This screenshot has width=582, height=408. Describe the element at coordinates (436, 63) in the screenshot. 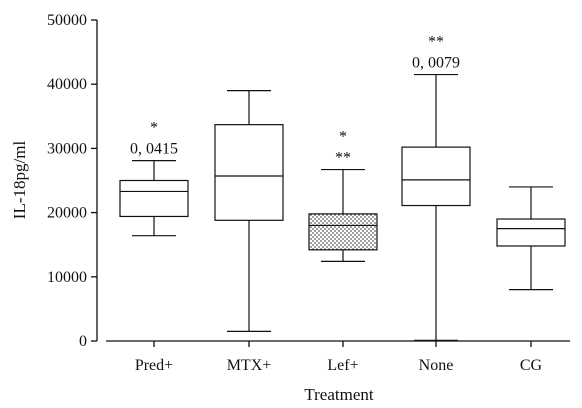

I see `significance-annotation: 0, 0079` at that location.